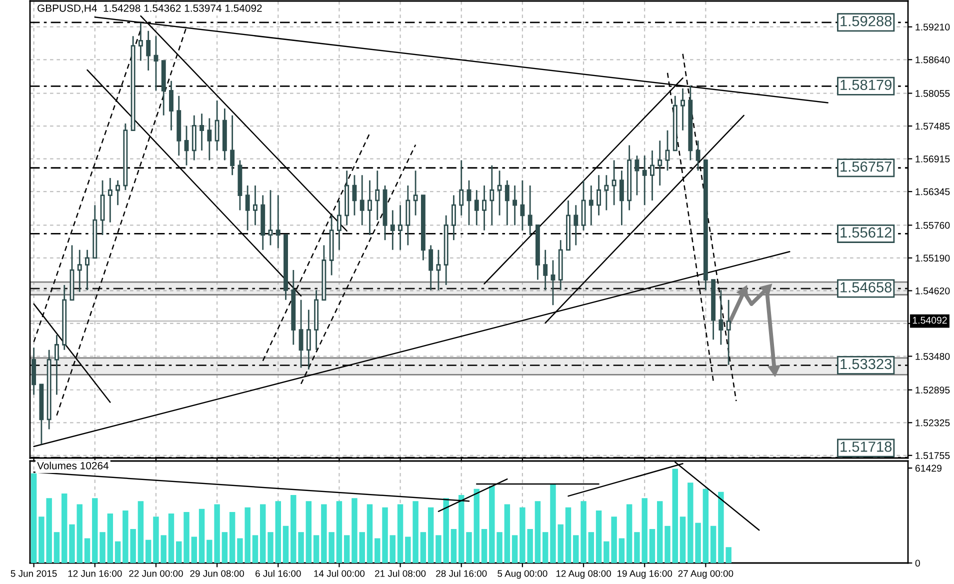  I want to click on y-tick-label: 1.55760, so click(933, 225).